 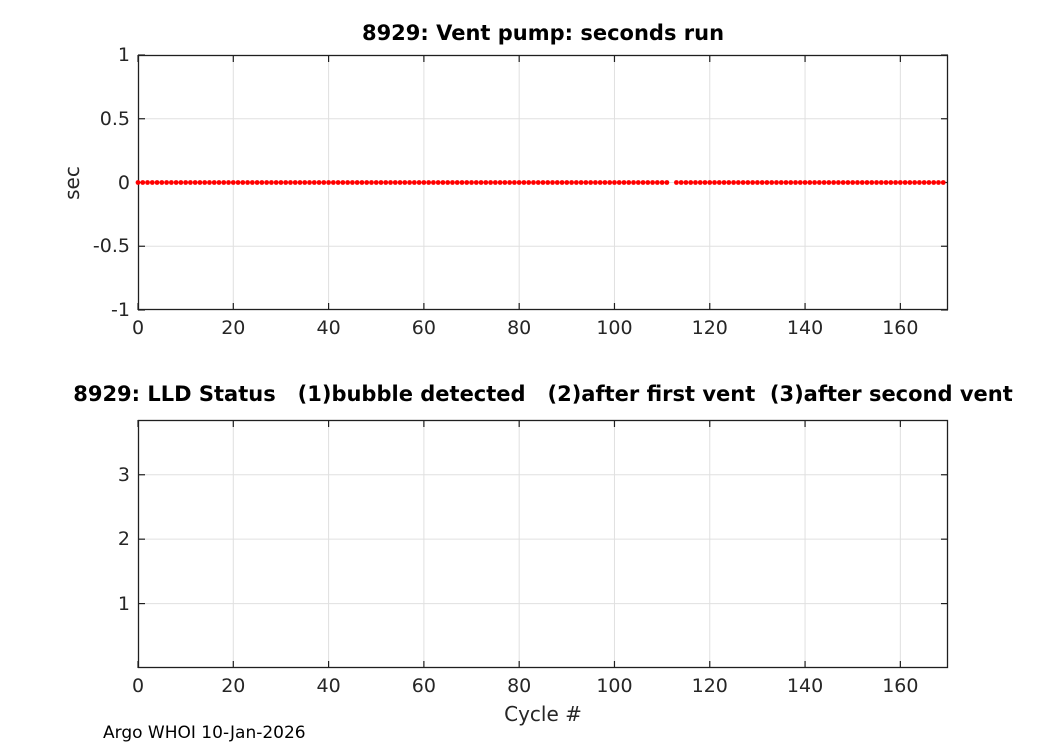 What do you see at coordinates (614, 686) in the screenshot?
I see `x-tick-label: 100` at bounding box center [614, 686].